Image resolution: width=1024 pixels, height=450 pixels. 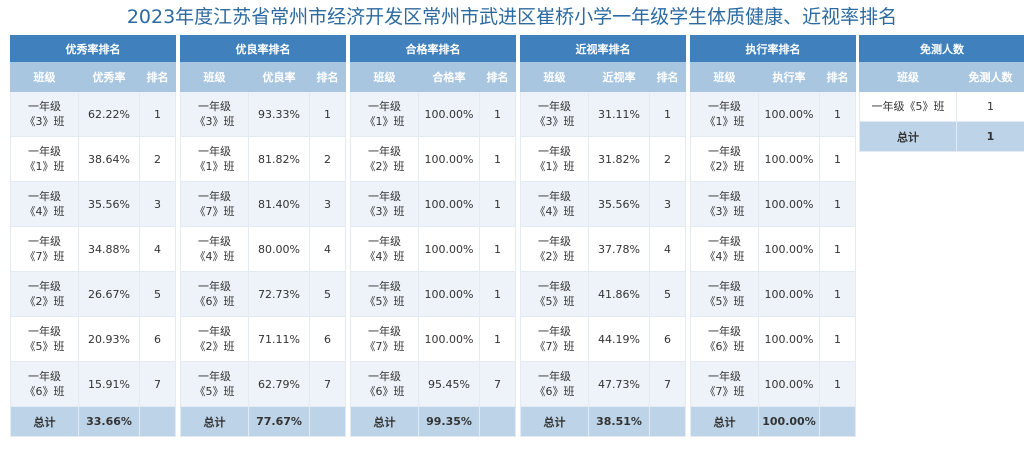 What do you see at coordinates (44, 114) in the screenshot?
I see `class-cell: 一年级 《3》班` at bounding box center [44, 114].